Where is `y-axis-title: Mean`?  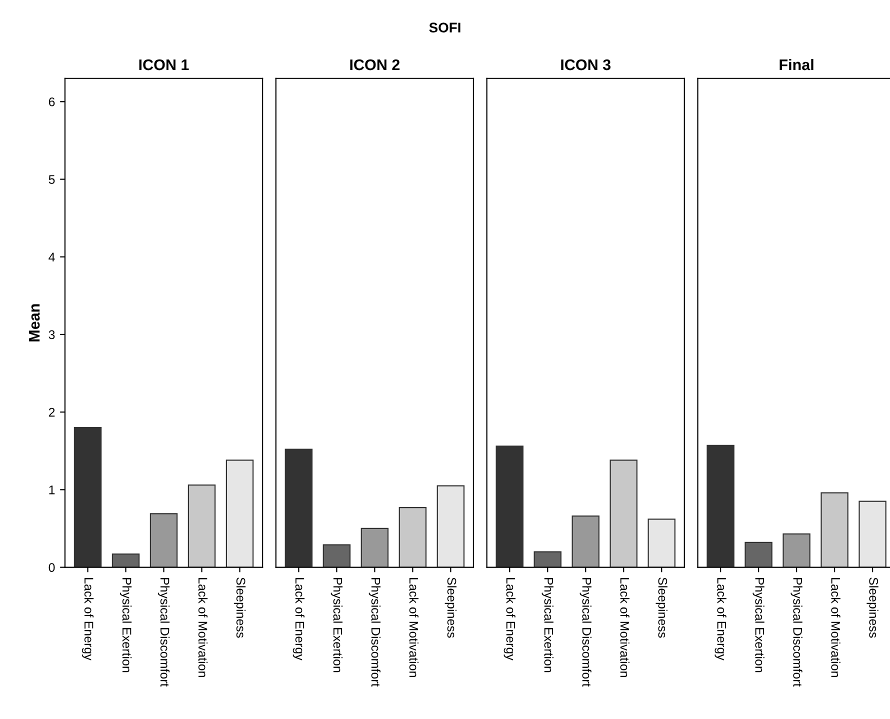 y-axis-title: Mean is located at coordinates (34, 323).